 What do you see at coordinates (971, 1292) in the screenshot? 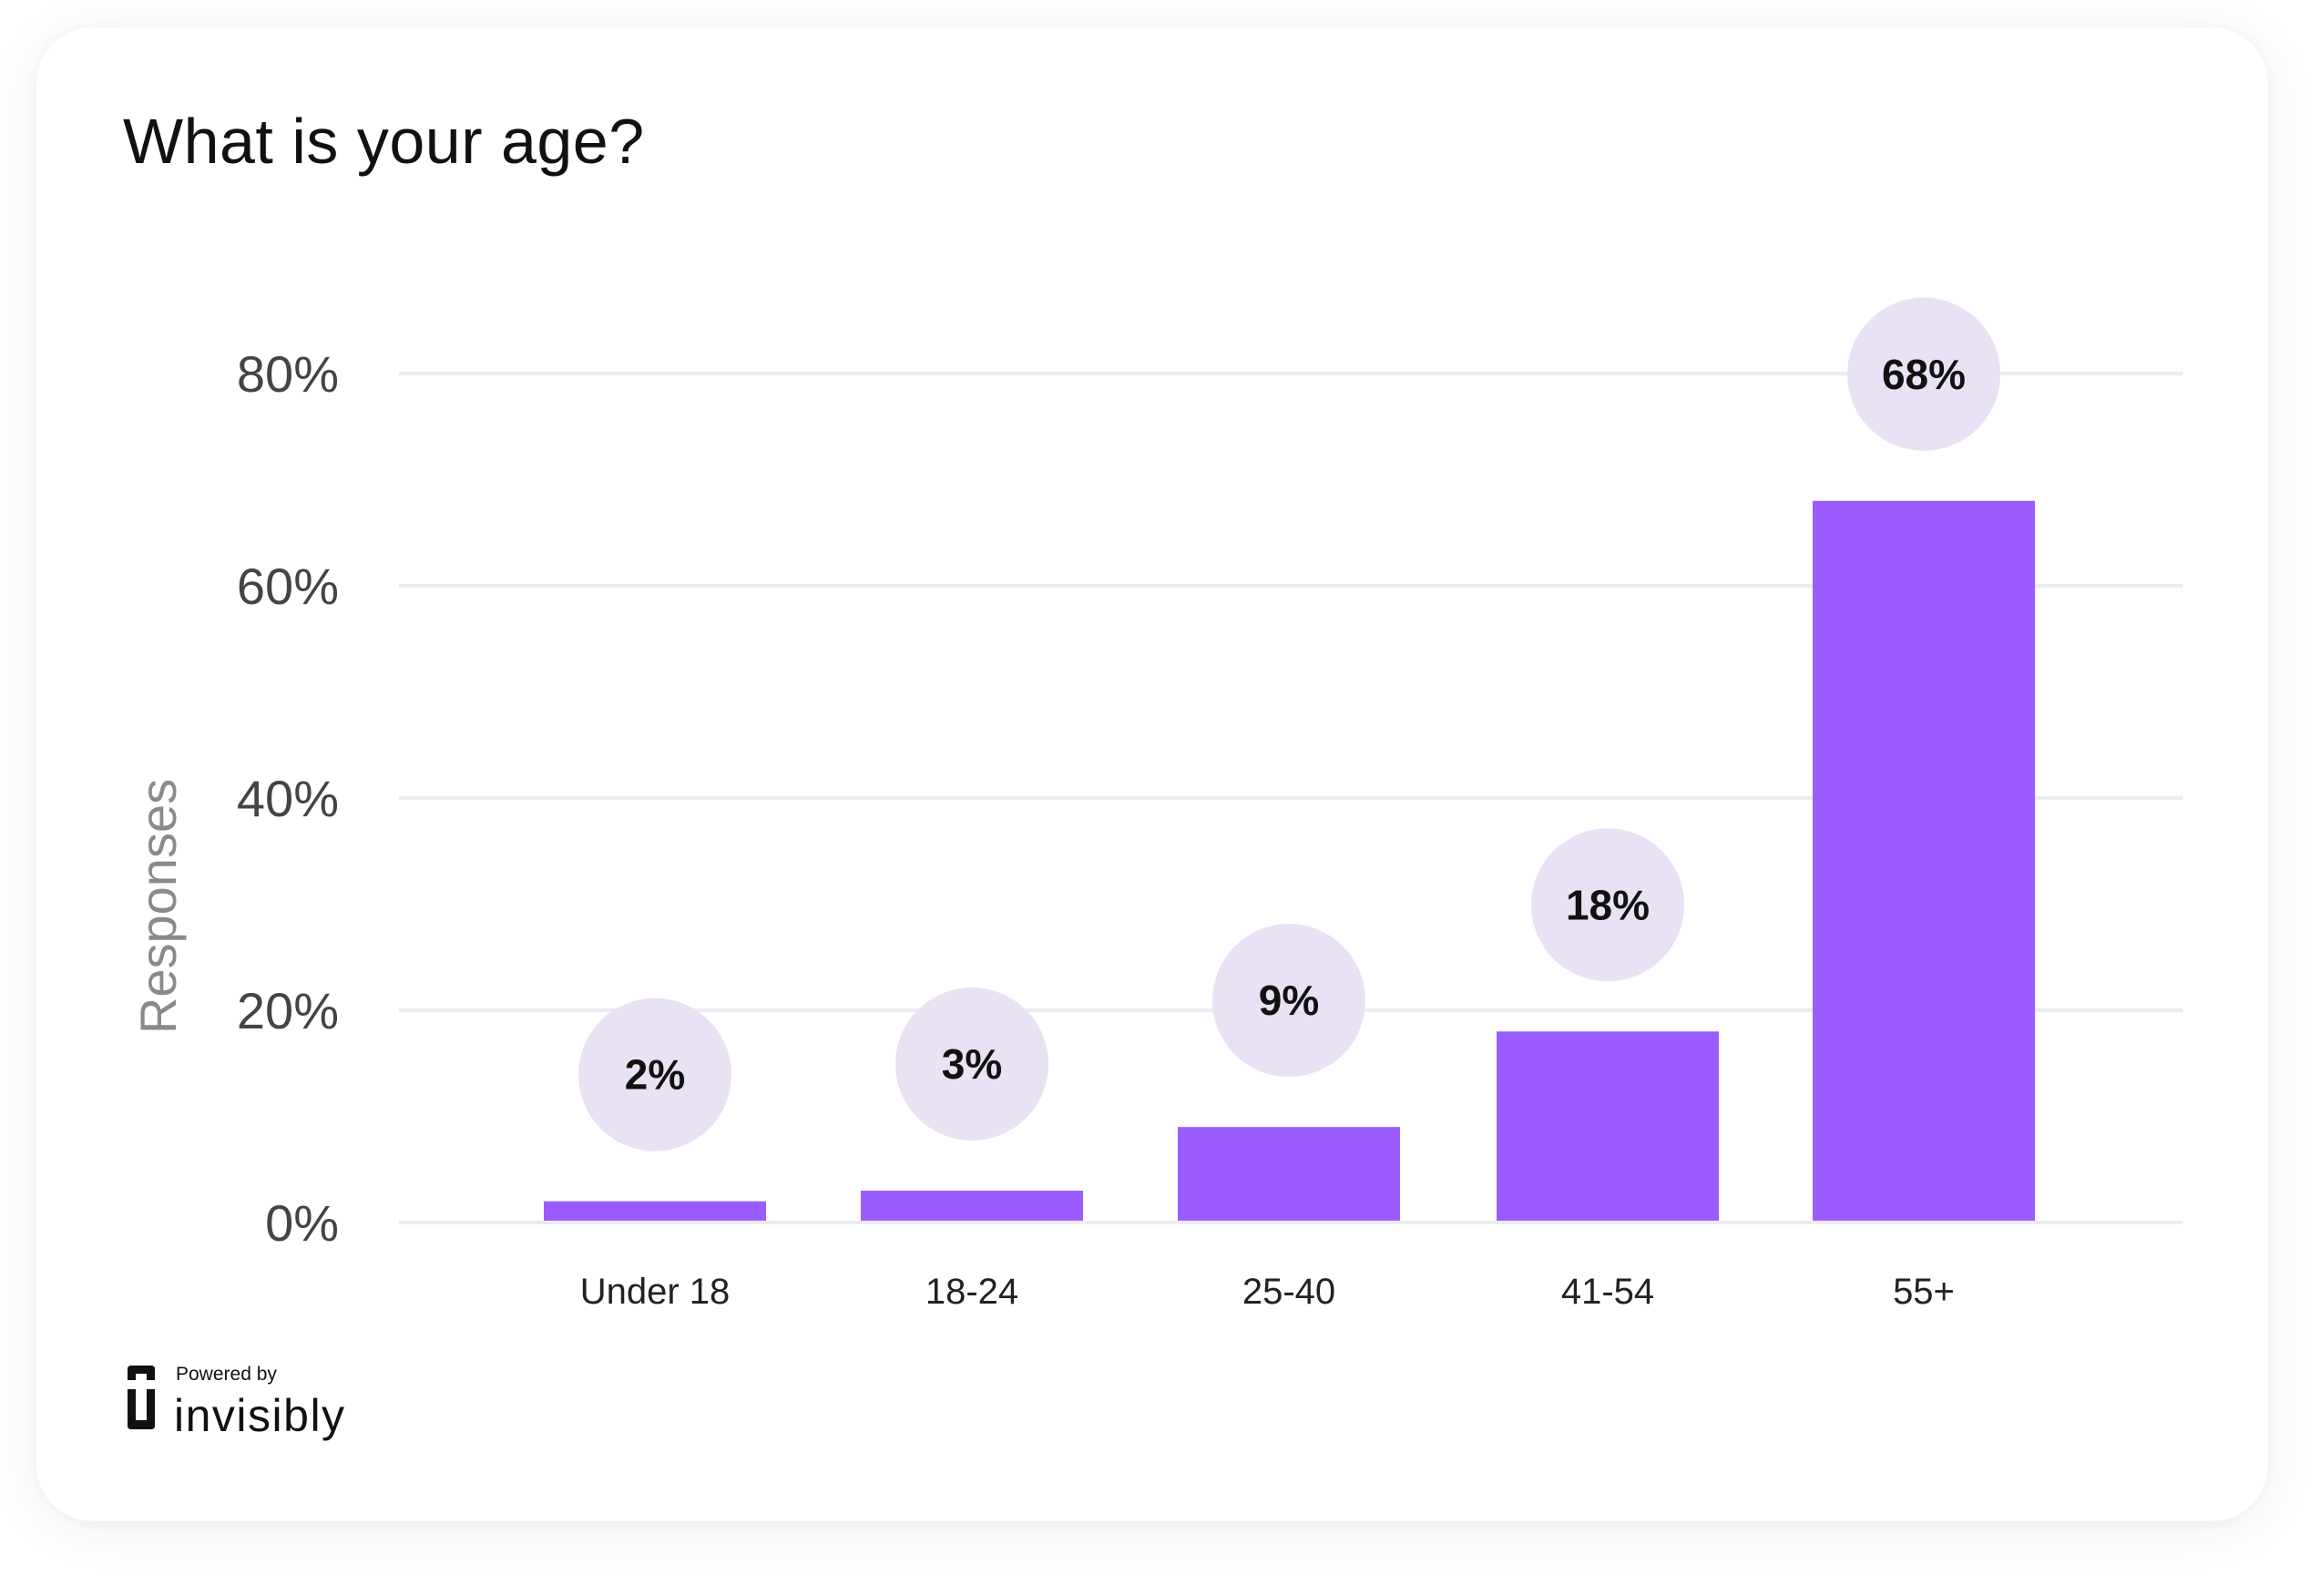
I see `x-tick-label: 18-24` at bounding box center [971, 1292].